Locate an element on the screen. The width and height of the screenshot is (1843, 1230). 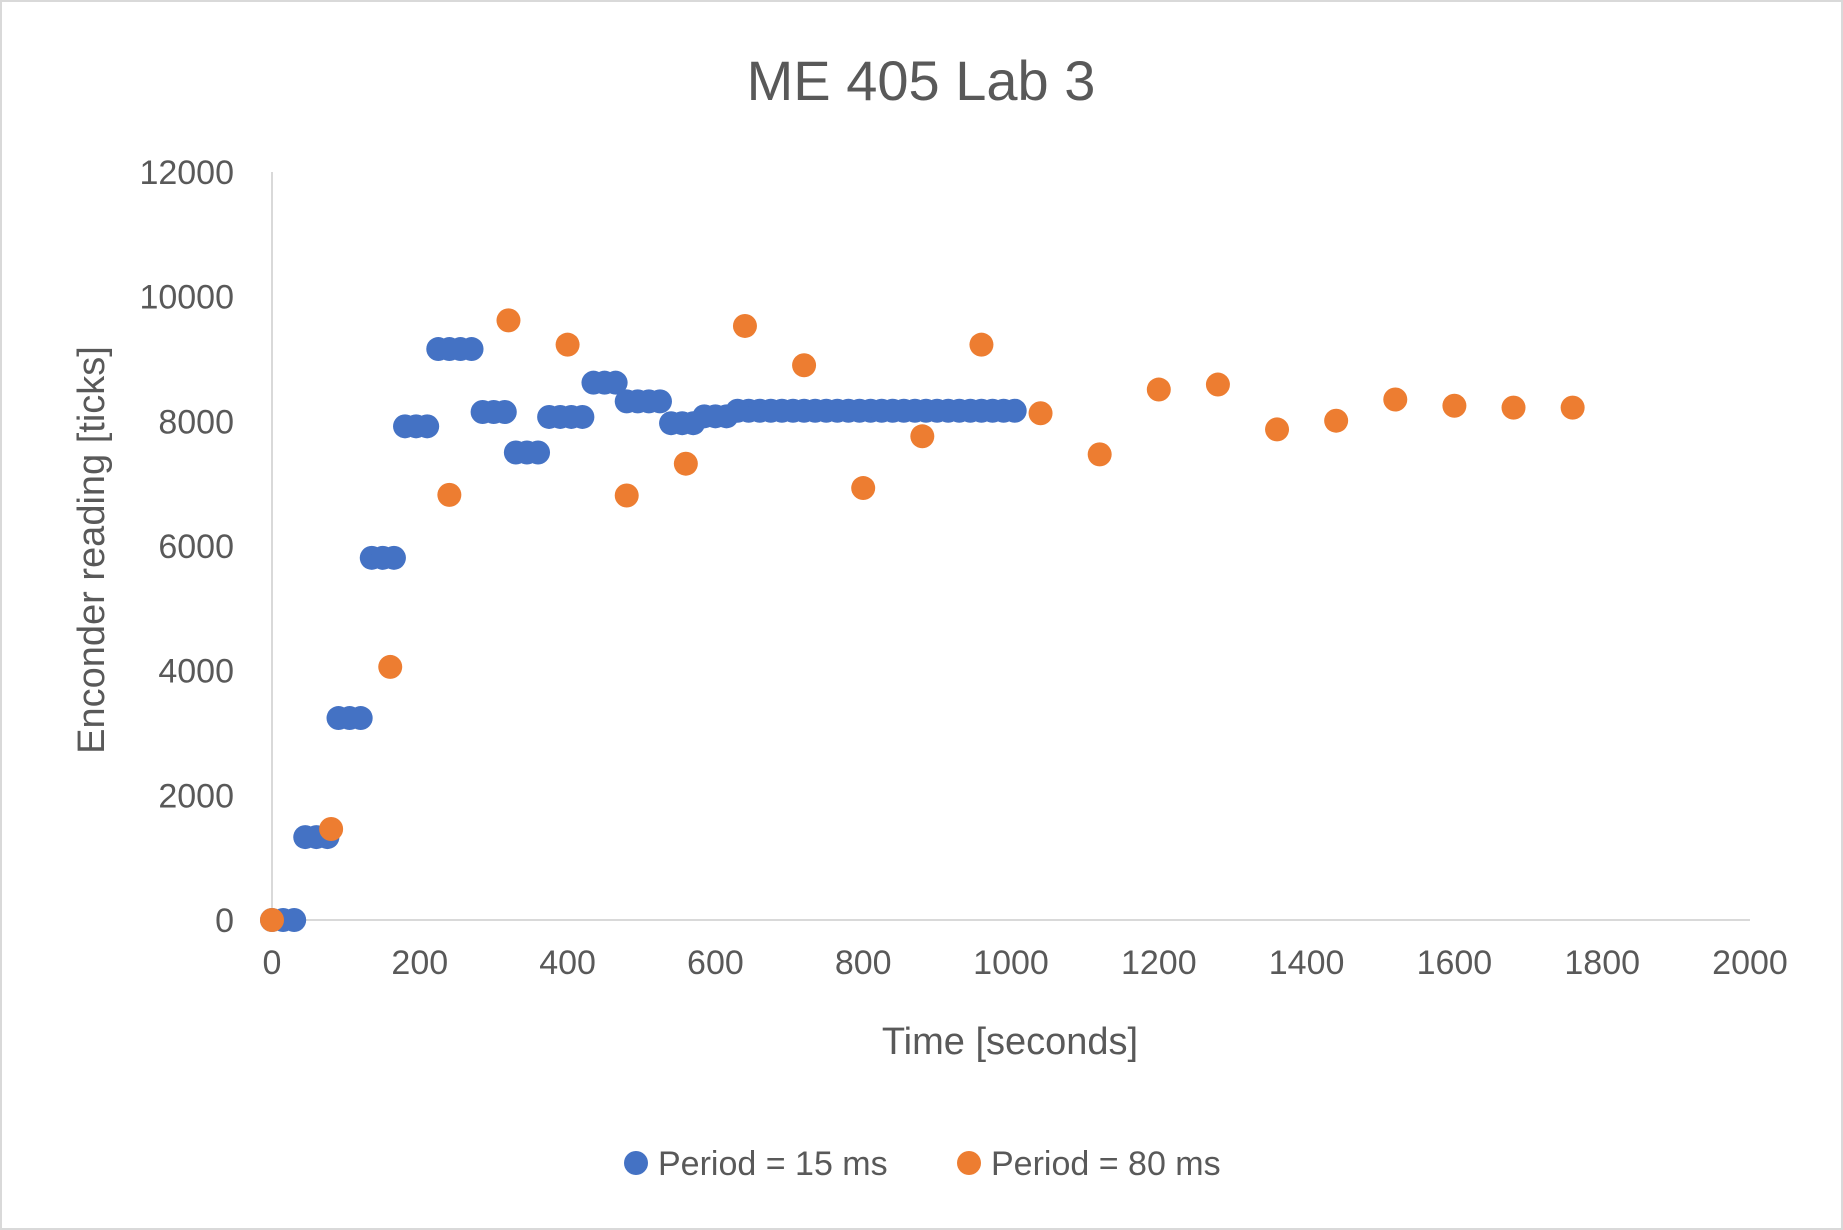
x-tick-label: 1800 is located at coordinates (1602, 963).